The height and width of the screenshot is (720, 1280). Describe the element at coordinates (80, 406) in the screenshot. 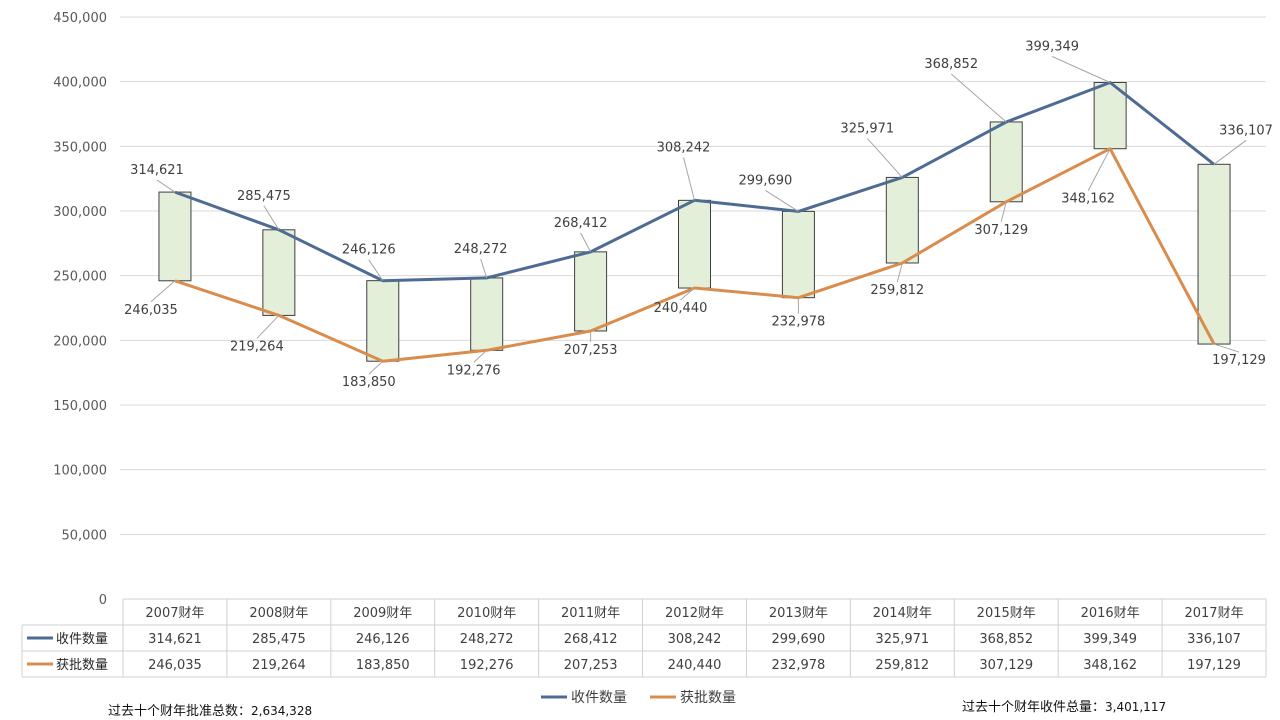

I see `y-tick-label: 150,000` at that location.